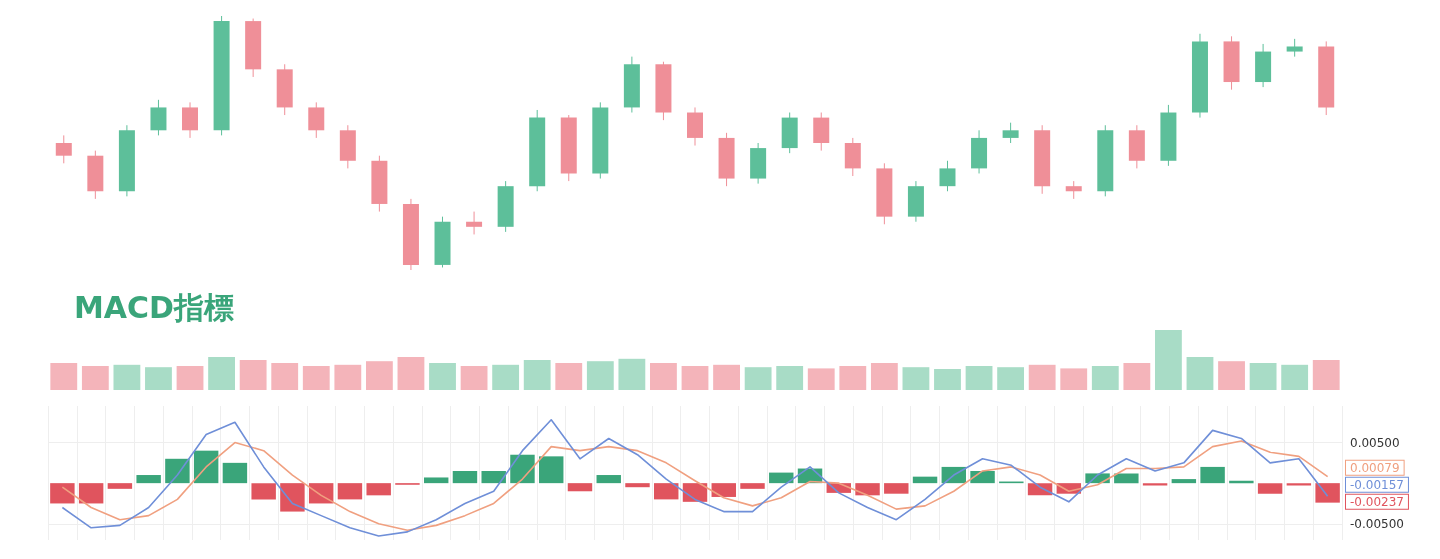 The image size is (1440, 559). What do you see at coordinates (1375, 442) in the screenshot?
I see `y-tick-label: 0.00500` at bounding box center [1375, 442].